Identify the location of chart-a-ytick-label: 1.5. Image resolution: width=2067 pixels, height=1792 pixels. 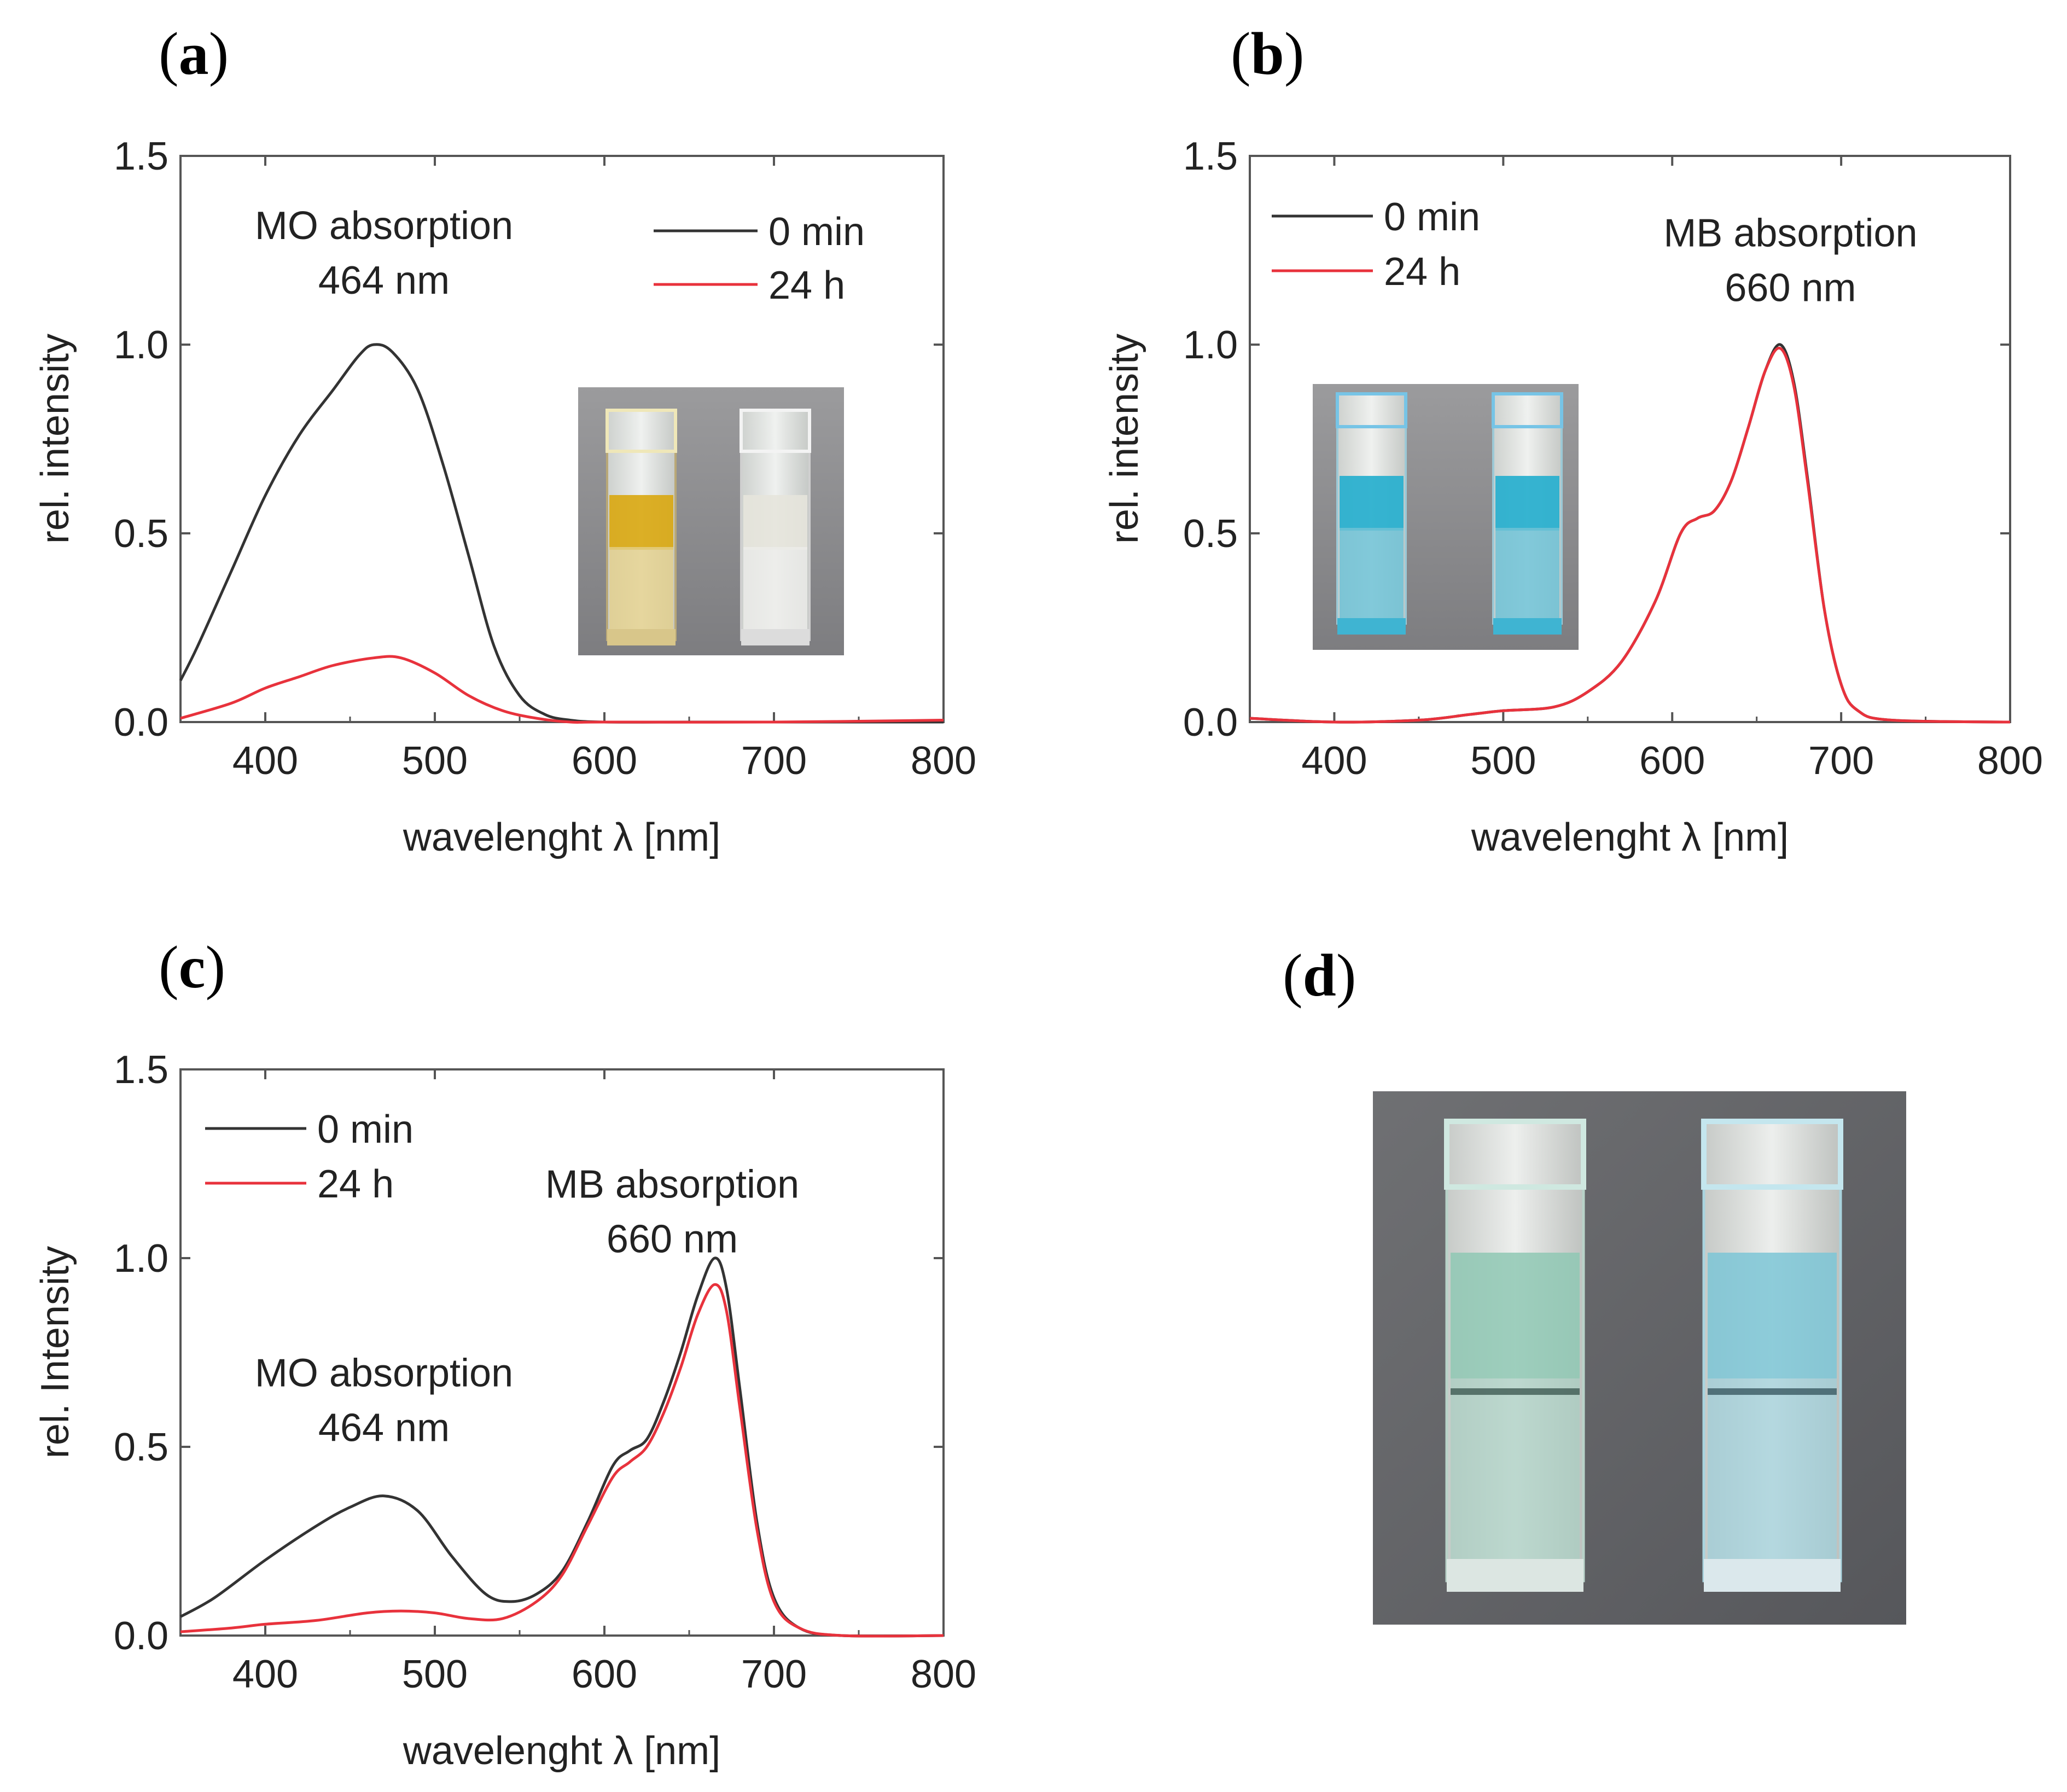
(141, 157).